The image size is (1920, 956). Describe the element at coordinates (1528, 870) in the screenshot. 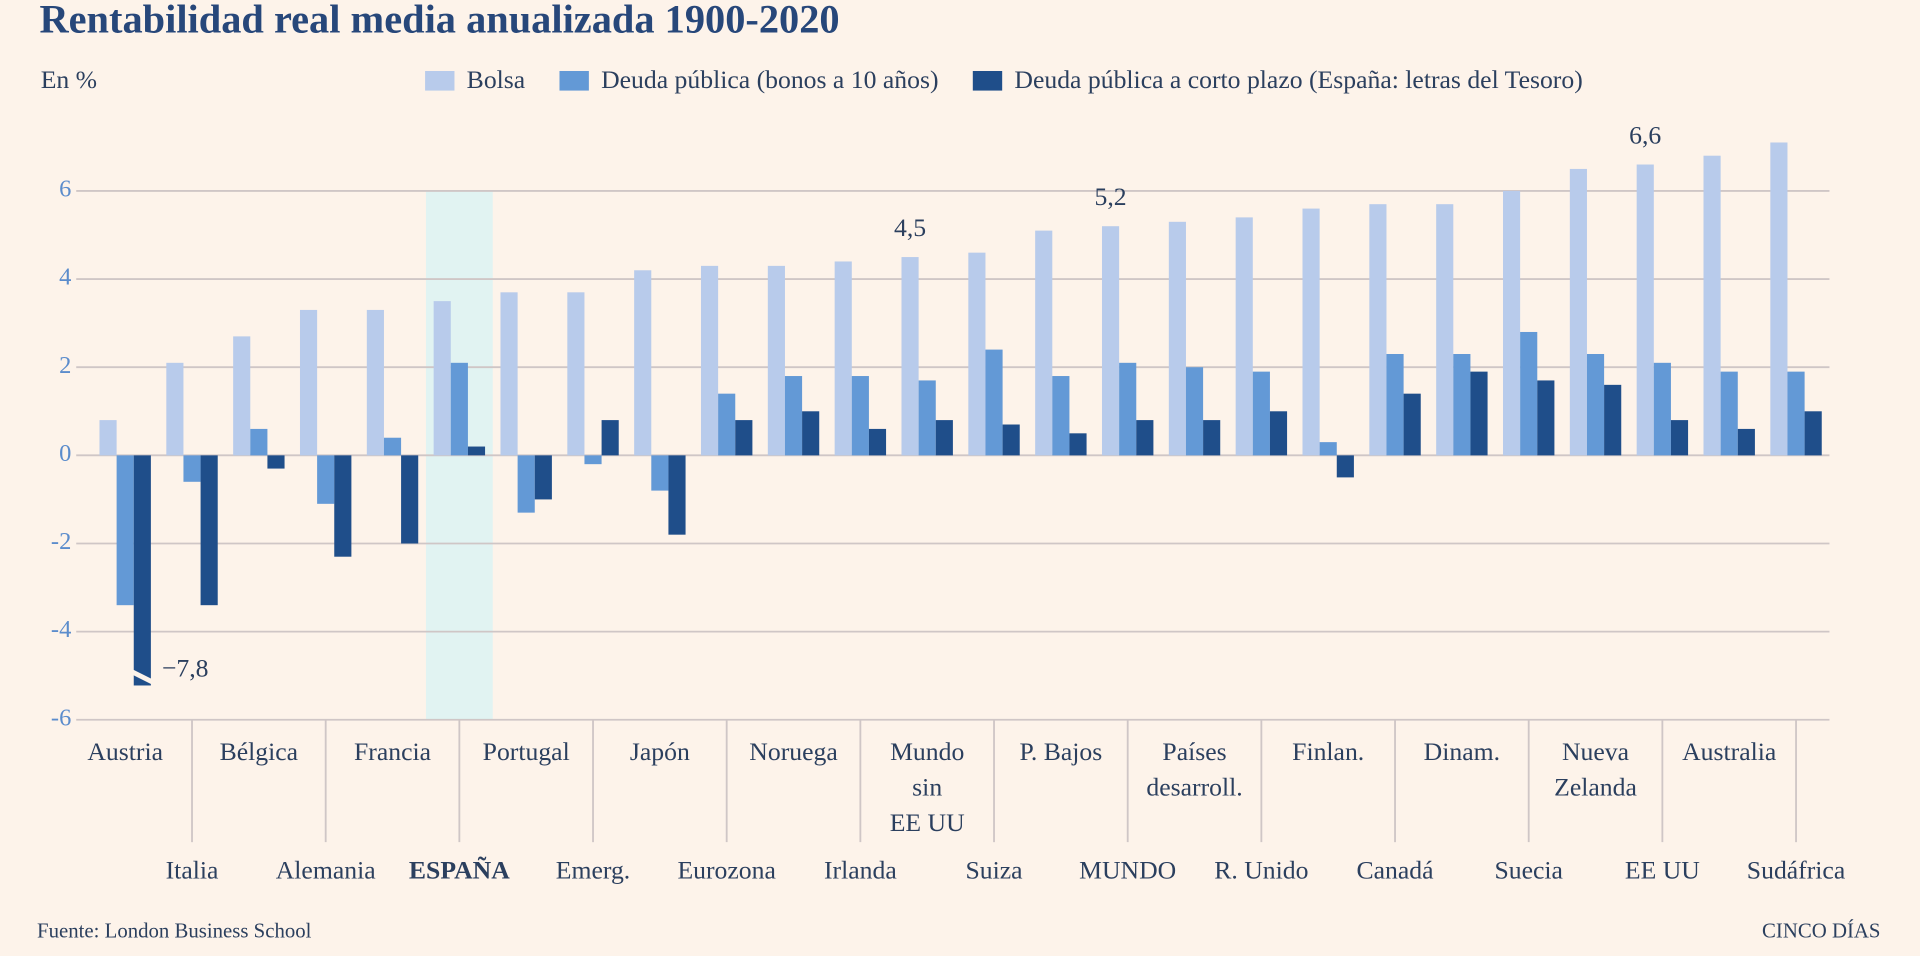

I see `x-tick-label: Suecia` at that location.